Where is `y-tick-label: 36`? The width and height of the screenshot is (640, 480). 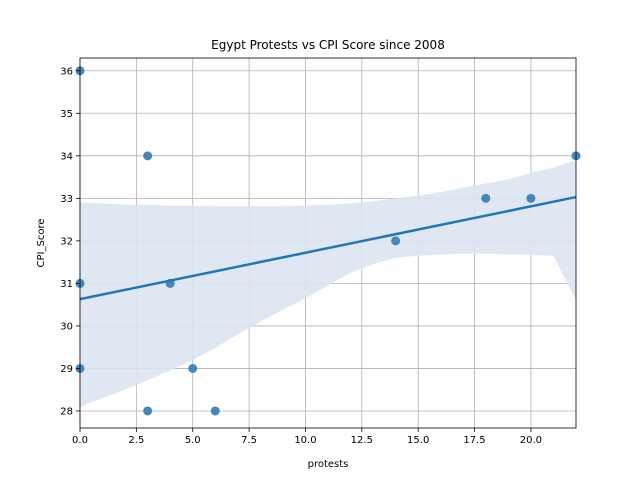 y-tick-label: 36 is located at coordinates (66, 71).